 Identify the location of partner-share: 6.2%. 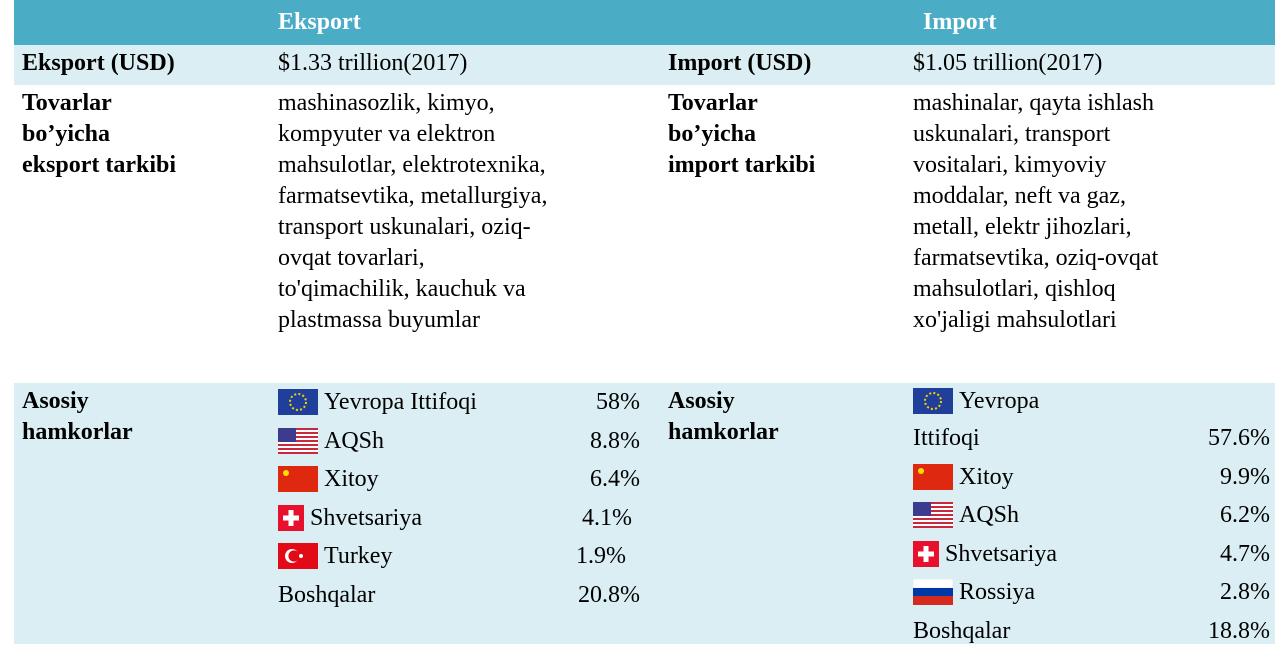
(1245, 515).